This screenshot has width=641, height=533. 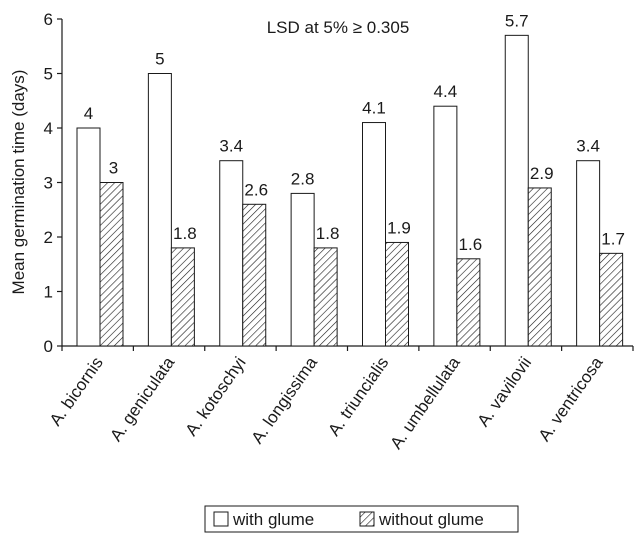 I want to click on x-category-label: A. geniculata, so click(x=142, y=399).